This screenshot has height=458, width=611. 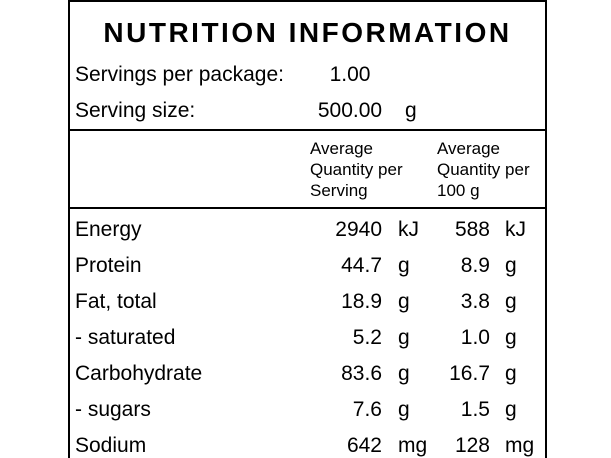 I want to click on nutrient-name: Energy, so click(x=108, y=229).